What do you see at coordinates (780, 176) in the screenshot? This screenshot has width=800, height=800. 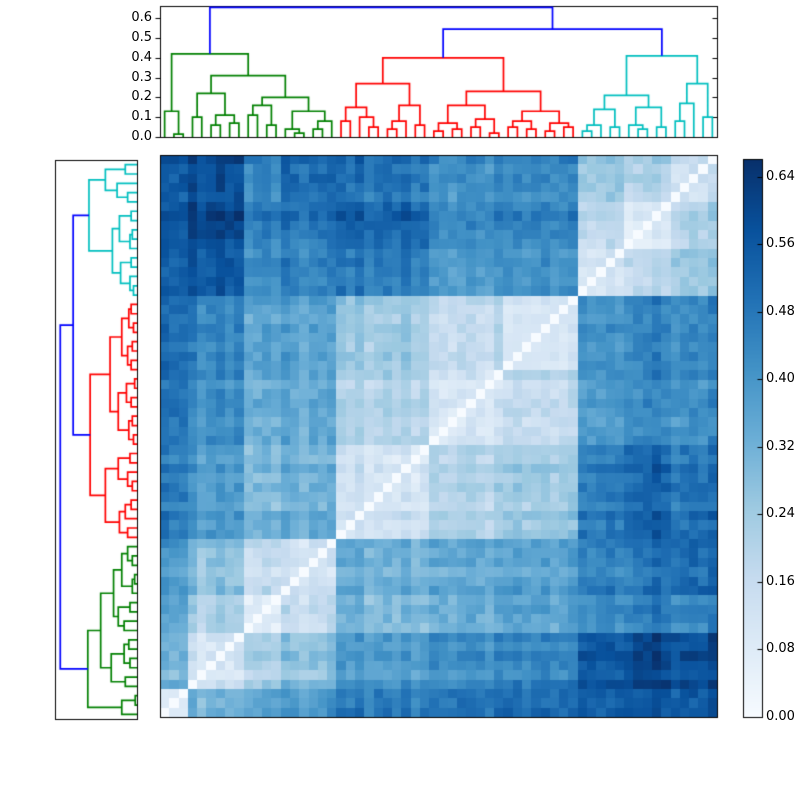 I see `colorbar-tick-label: 0.64` at bounding box center [780, 176].